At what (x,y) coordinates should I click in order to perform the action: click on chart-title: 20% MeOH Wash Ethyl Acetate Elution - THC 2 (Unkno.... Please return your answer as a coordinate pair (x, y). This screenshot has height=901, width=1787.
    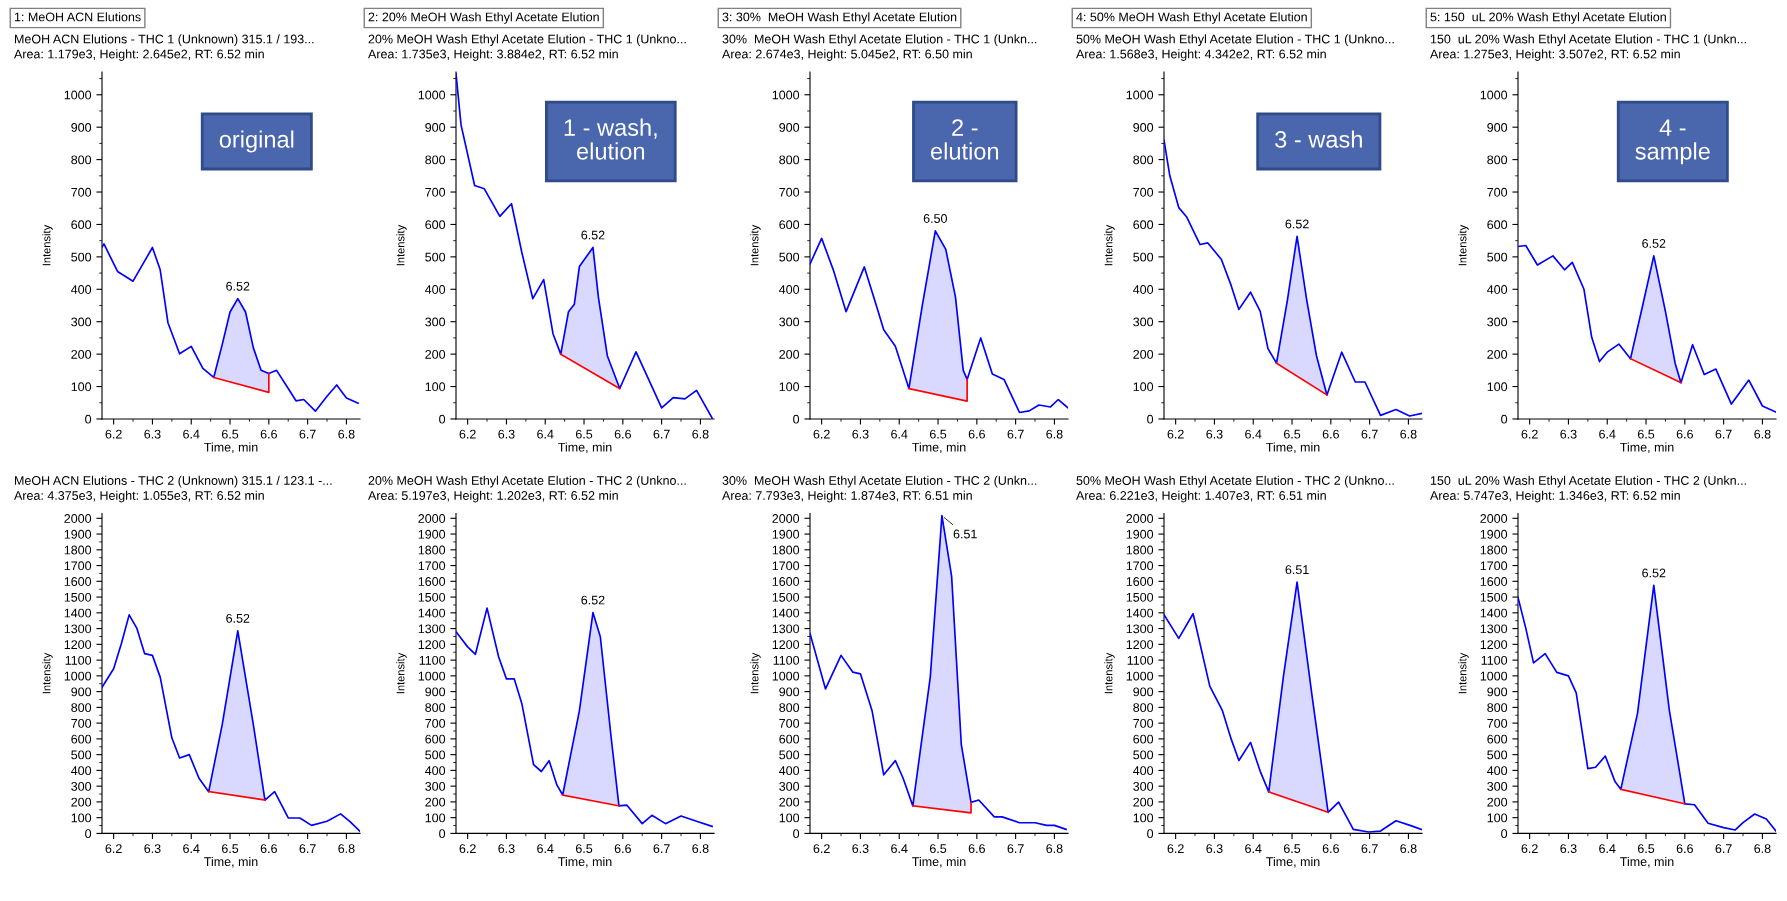
    Looking at the image, I should click on (527, 481).